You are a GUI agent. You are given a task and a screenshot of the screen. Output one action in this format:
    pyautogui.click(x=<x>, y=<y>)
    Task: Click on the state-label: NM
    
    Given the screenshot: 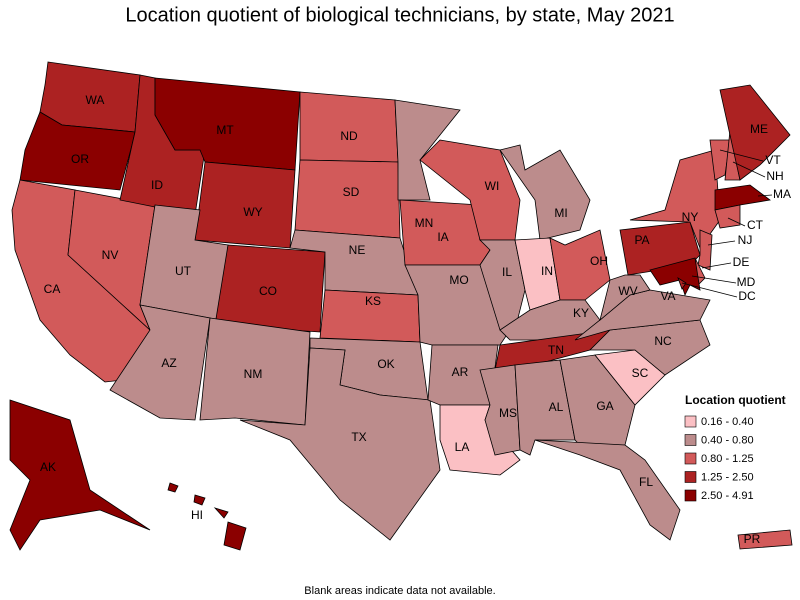 What is the action you would take?
    pyautogui.click(x=253, y=374)
    